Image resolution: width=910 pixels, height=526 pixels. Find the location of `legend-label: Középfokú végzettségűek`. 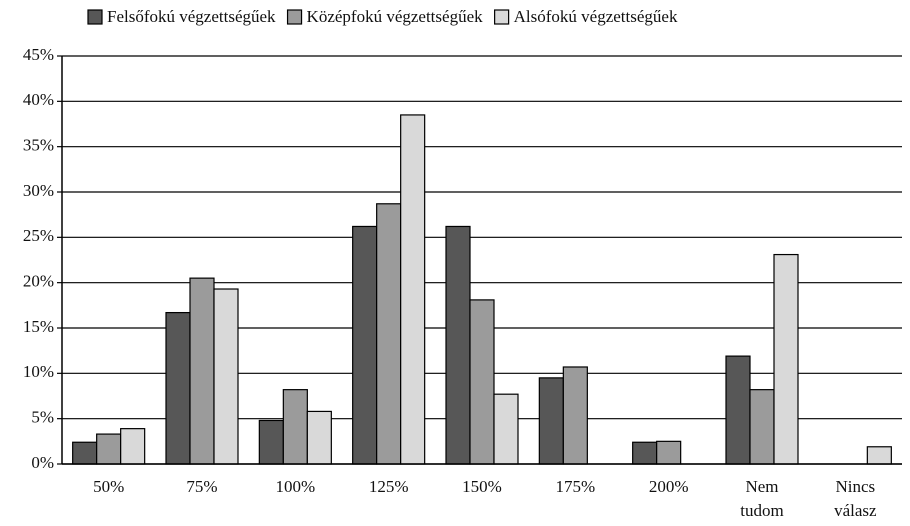

legend-label: Középfokú végzettségűek is located at coordinates (395, 16).